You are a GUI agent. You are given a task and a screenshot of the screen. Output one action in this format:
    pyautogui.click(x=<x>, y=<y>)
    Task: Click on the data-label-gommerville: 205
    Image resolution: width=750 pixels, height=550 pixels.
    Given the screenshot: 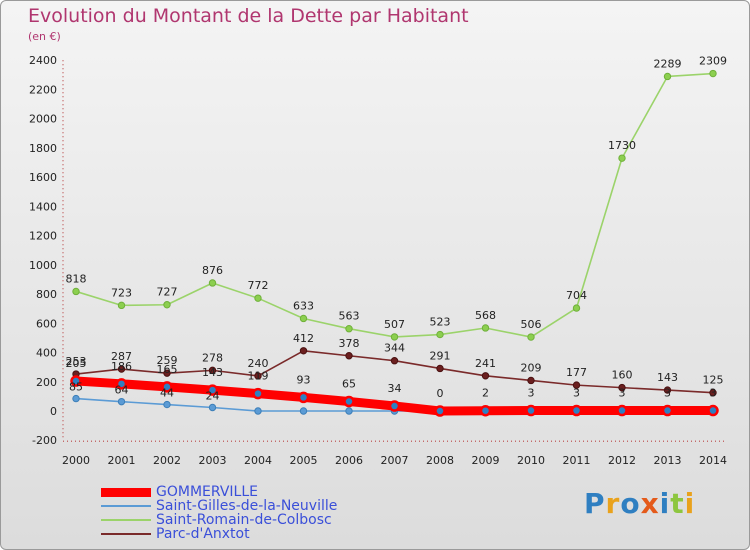 What is the action you would take?
    pyautogui.click(x=76, y=363)
    